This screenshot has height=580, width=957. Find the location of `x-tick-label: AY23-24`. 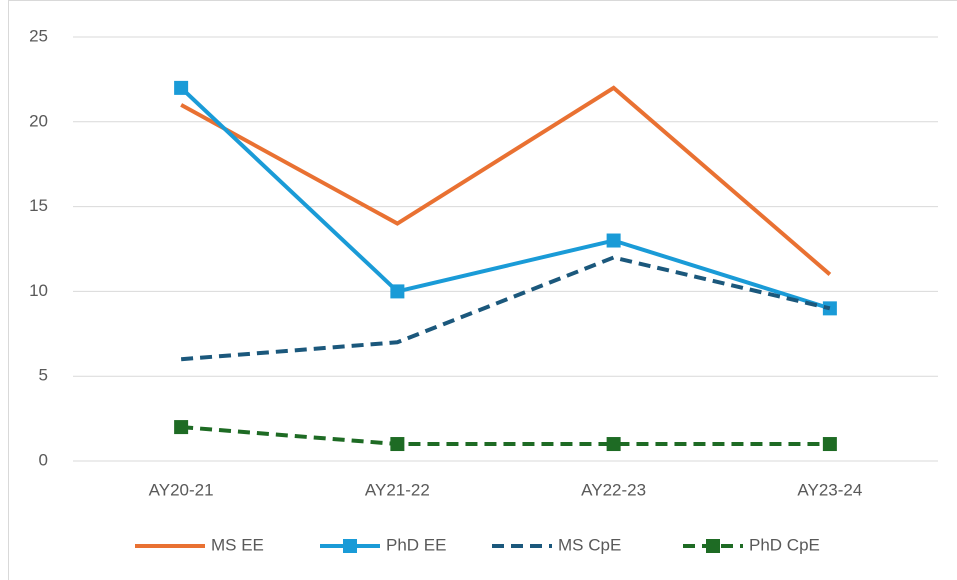

x-tick-label: AY23-24 is located at coordinates (829, 489).